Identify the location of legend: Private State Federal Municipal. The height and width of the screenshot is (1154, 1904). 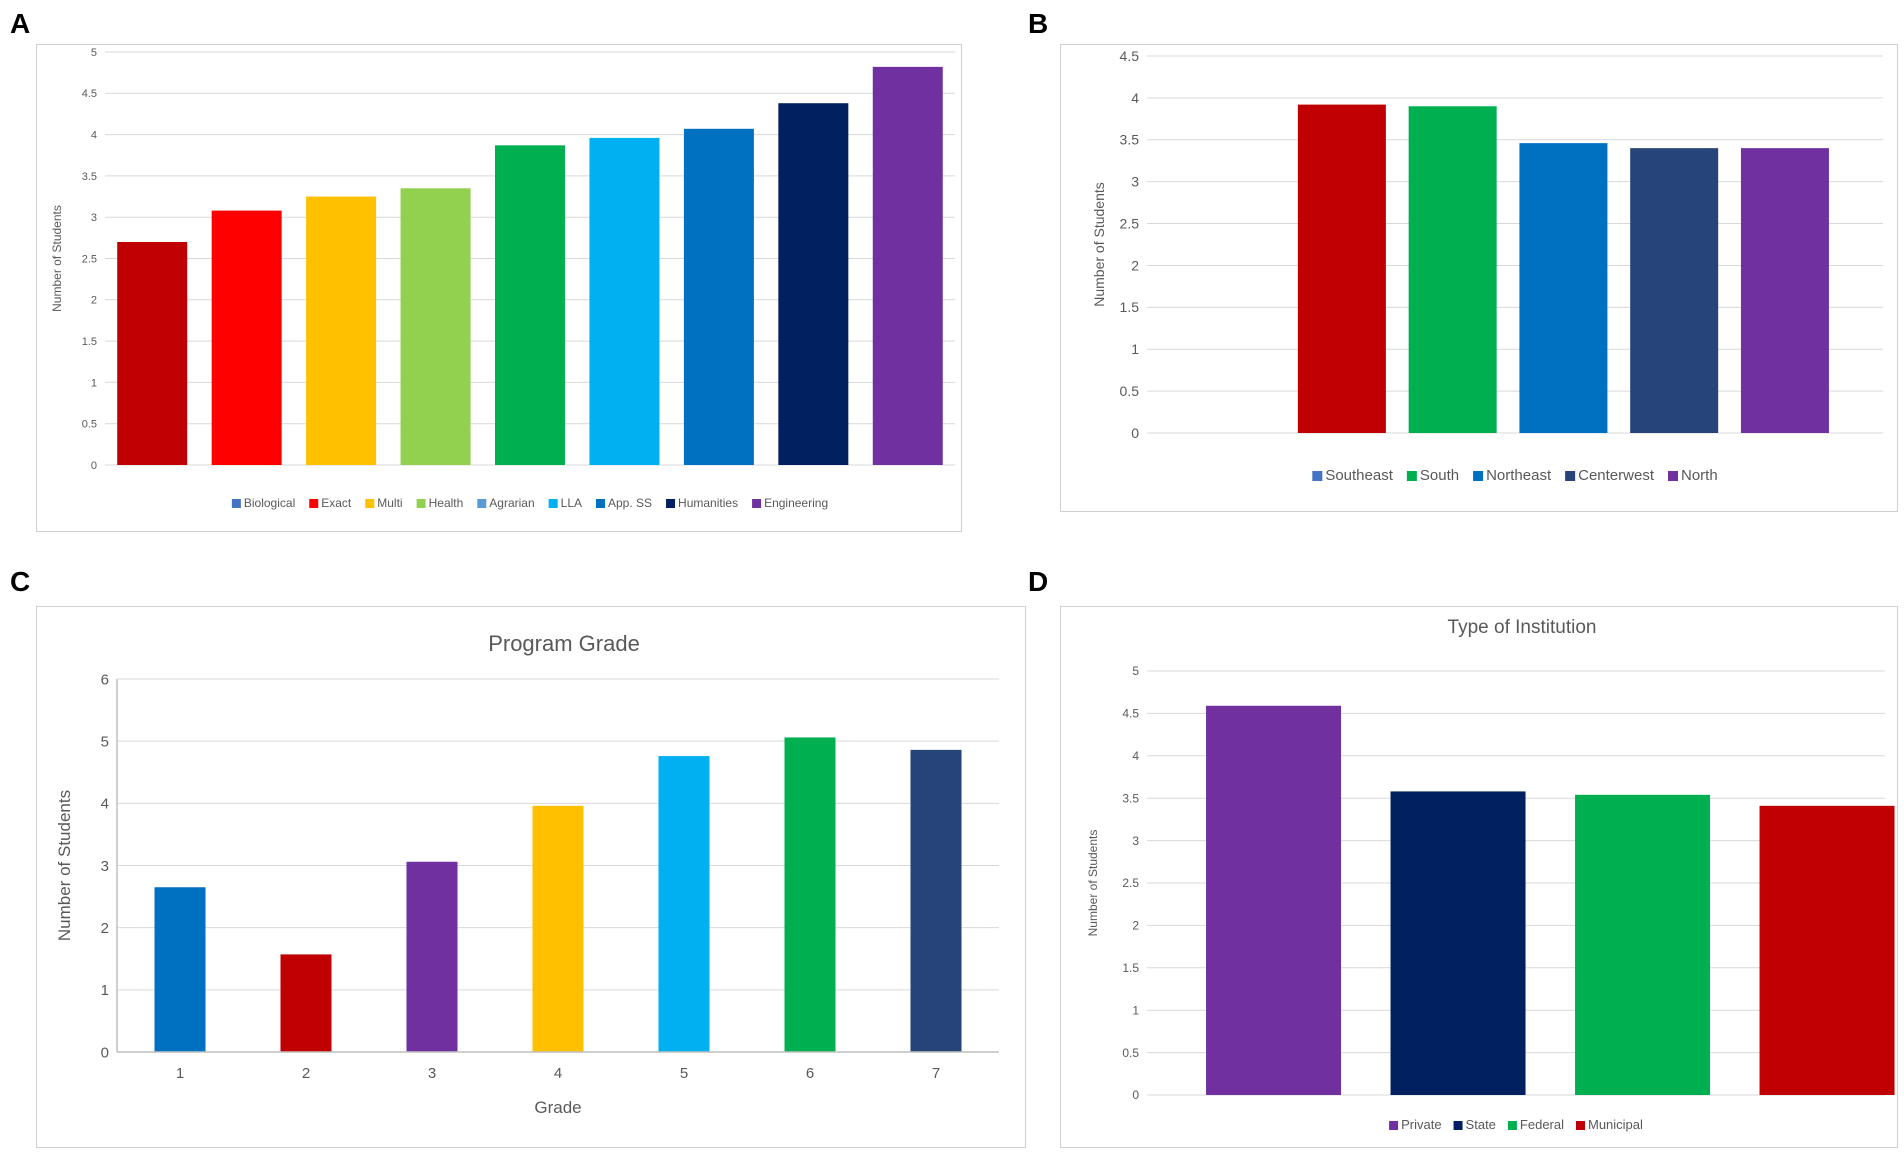
(1516, 1124).